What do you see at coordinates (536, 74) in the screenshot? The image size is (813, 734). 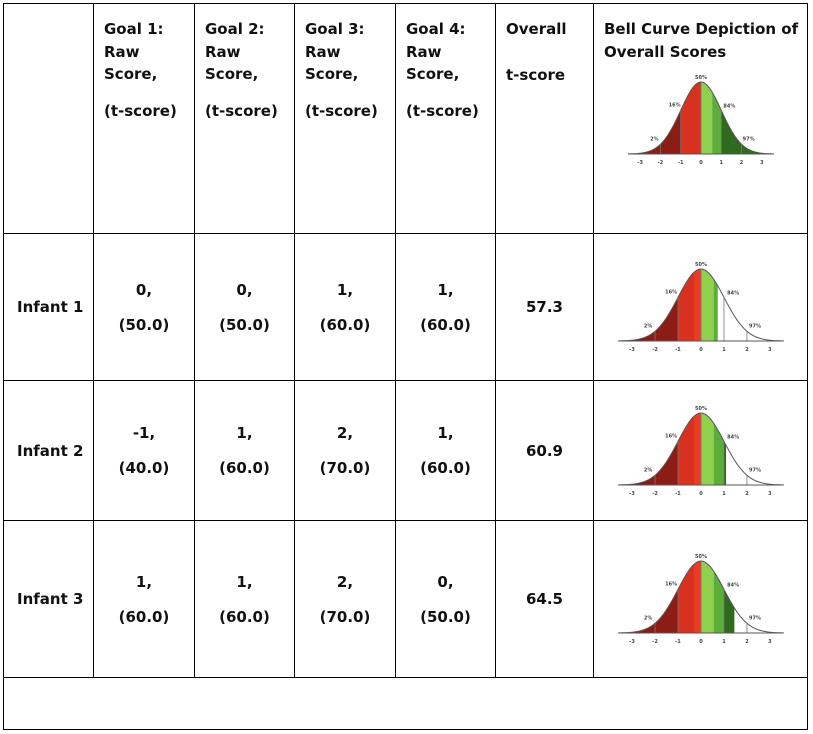 I see `overall-tscore-label: t-score` at bounding box center [536, 74].